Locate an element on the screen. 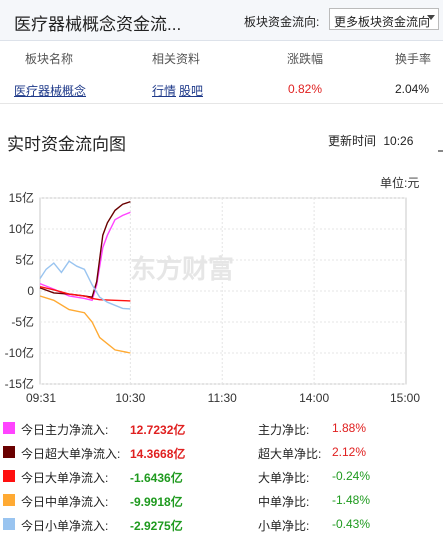 The height and width of the screenshot is (556, 443). ratio-value: -0.24% is located at coordinates (351, 476).